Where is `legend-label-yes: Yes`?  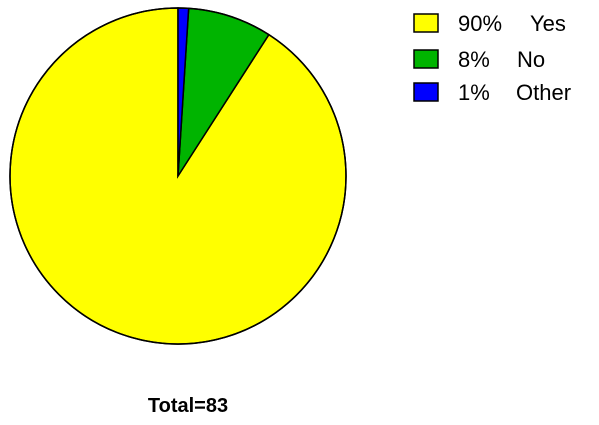 legend-label-yes: Yes is located at coordinates (548, 23).